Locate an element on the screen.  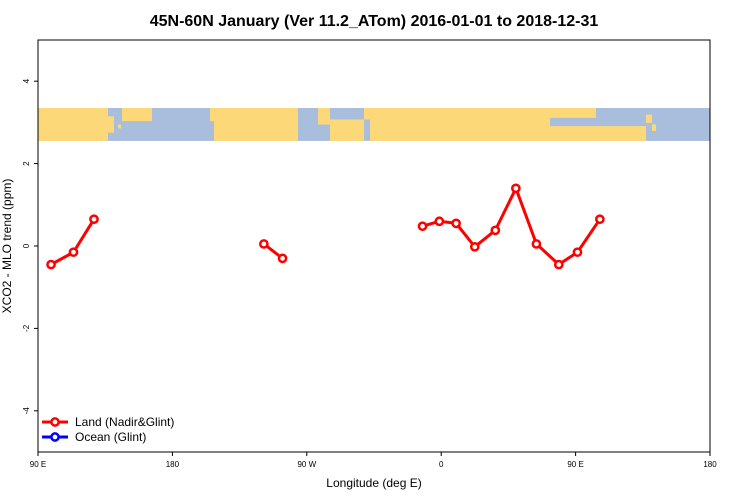
x-axis-label: Longitude (deg E) is located at coordinates (373, 483).